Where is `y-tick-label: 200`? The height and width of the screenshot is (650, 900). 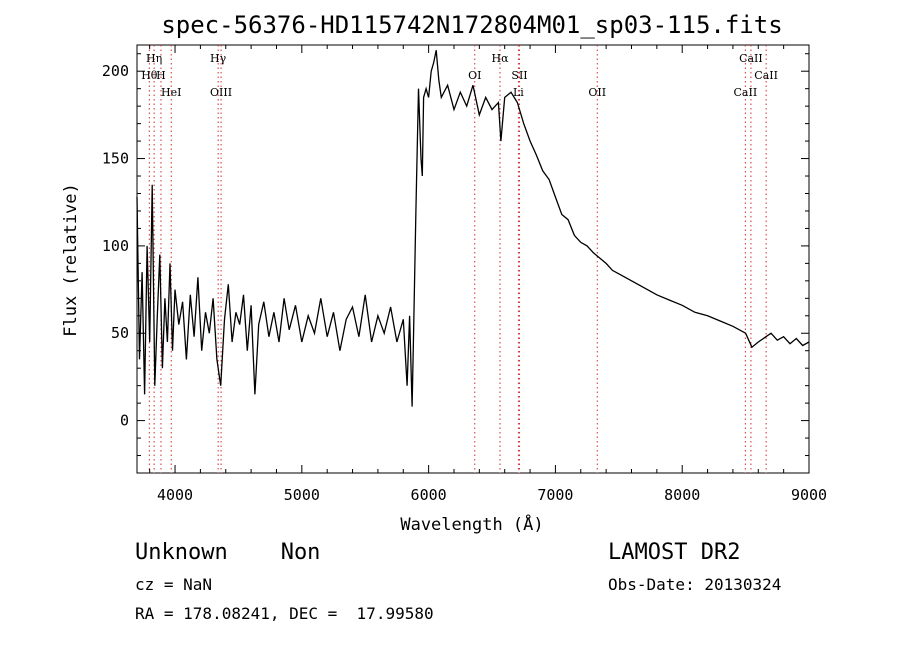
y-tick-label: 200 is located at coordinates (115, 71).